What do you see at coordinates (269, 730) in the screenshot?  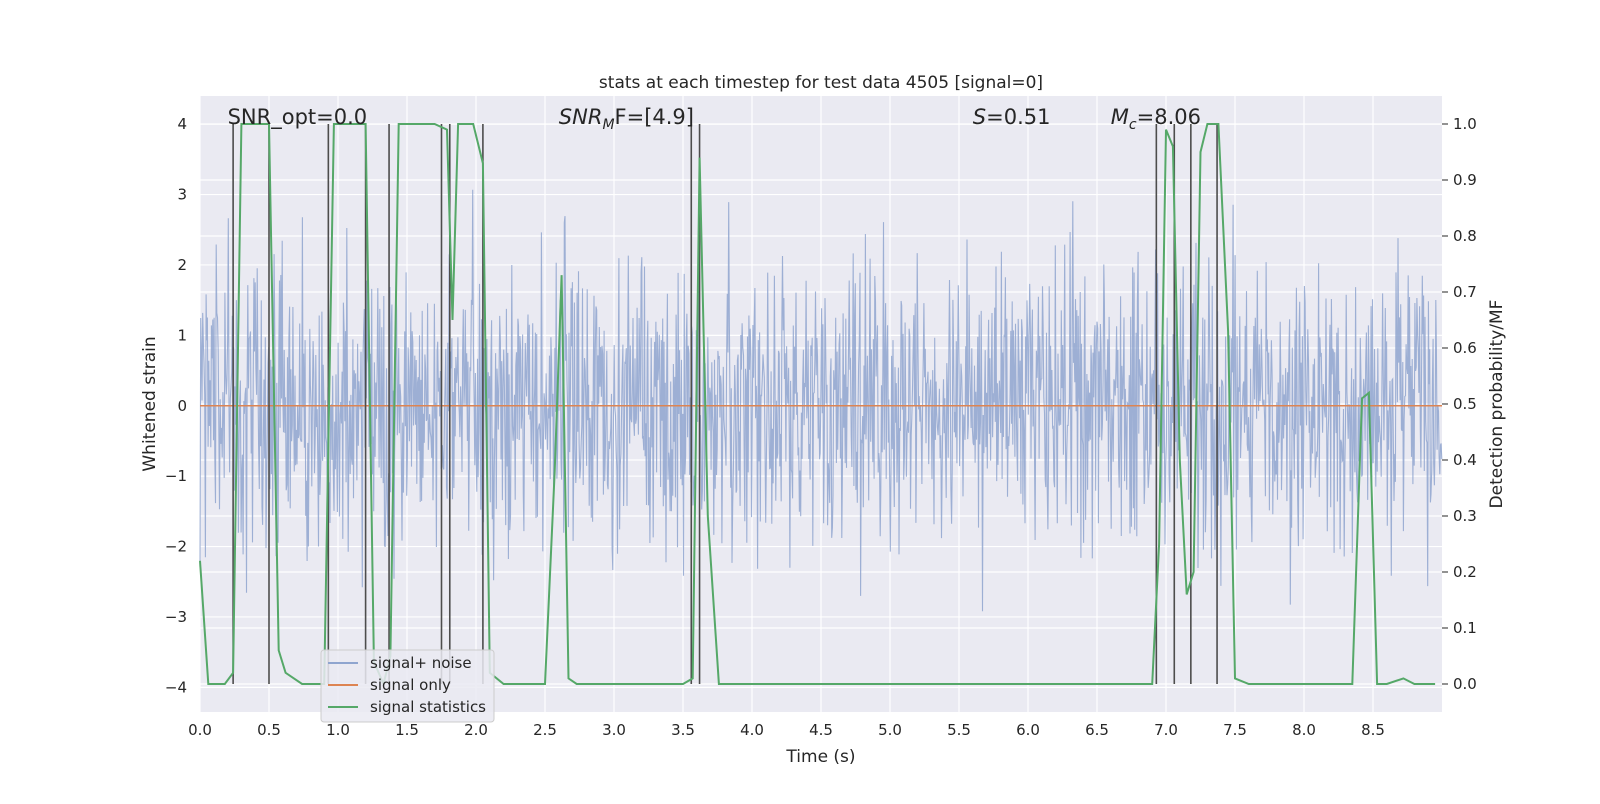 I see `x-tick-label: 0.5` at bounding box center [269, 730].